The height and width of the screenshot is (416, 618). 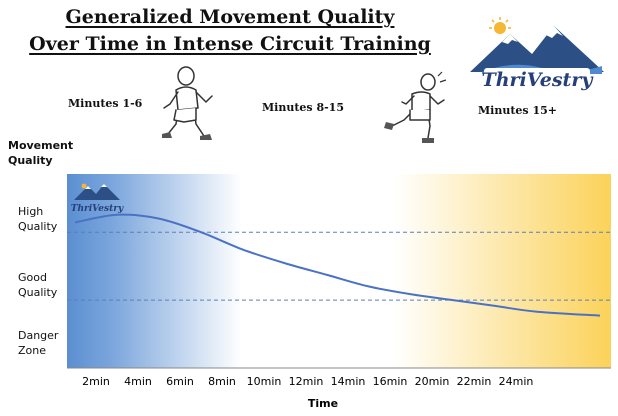 I want to click on x-tick-label: 6min, so click(x=180, y=381).